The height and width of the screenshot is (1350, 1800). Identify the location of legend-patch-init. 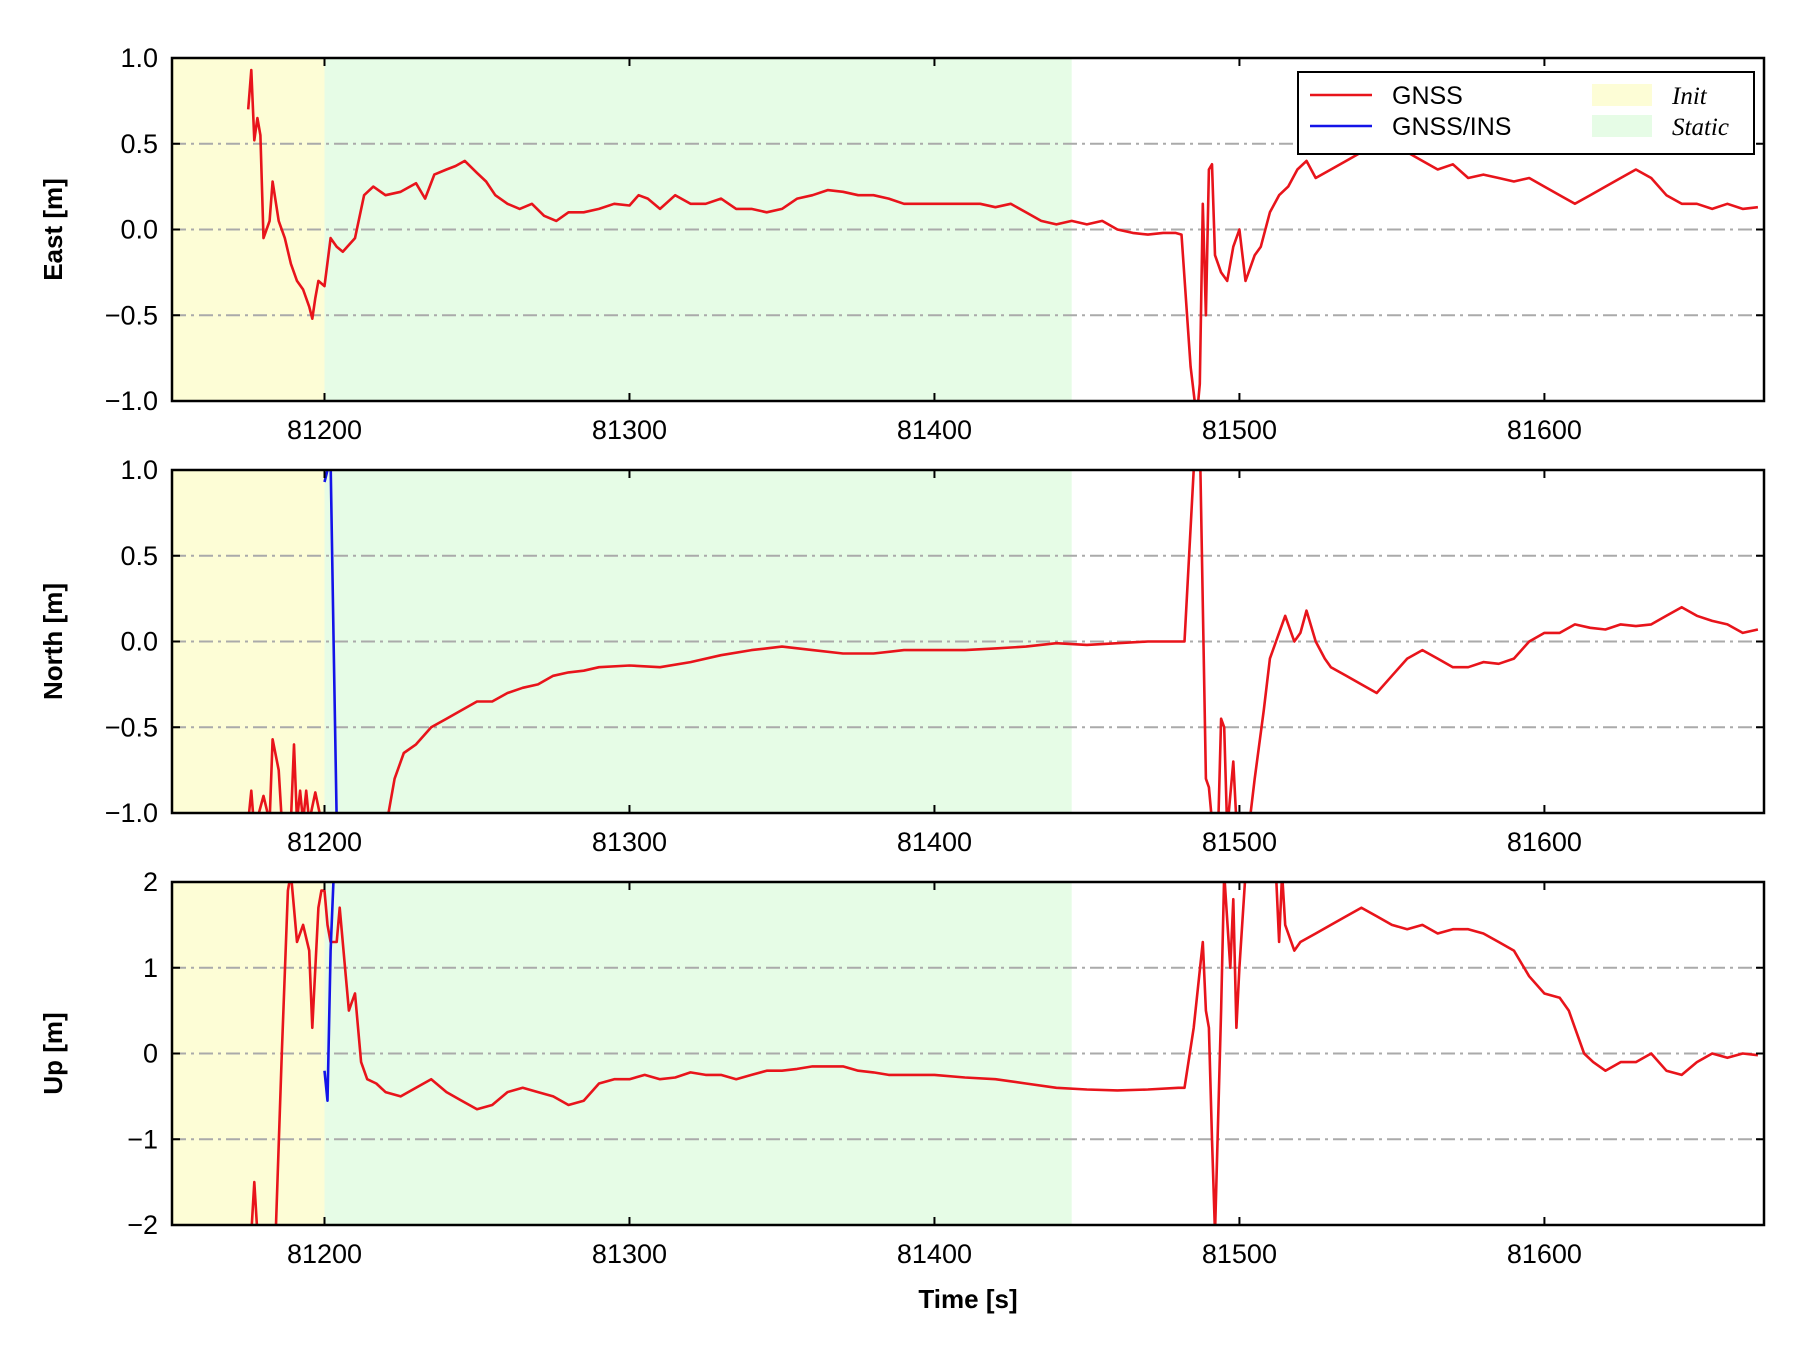
(1622, 95).